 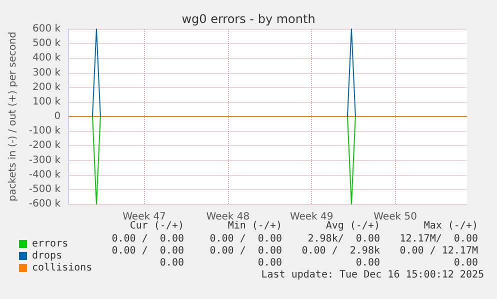 I want to click on text: Last update: Tue Dec 16 15:00:12 2025, so click(x=372, y=275).